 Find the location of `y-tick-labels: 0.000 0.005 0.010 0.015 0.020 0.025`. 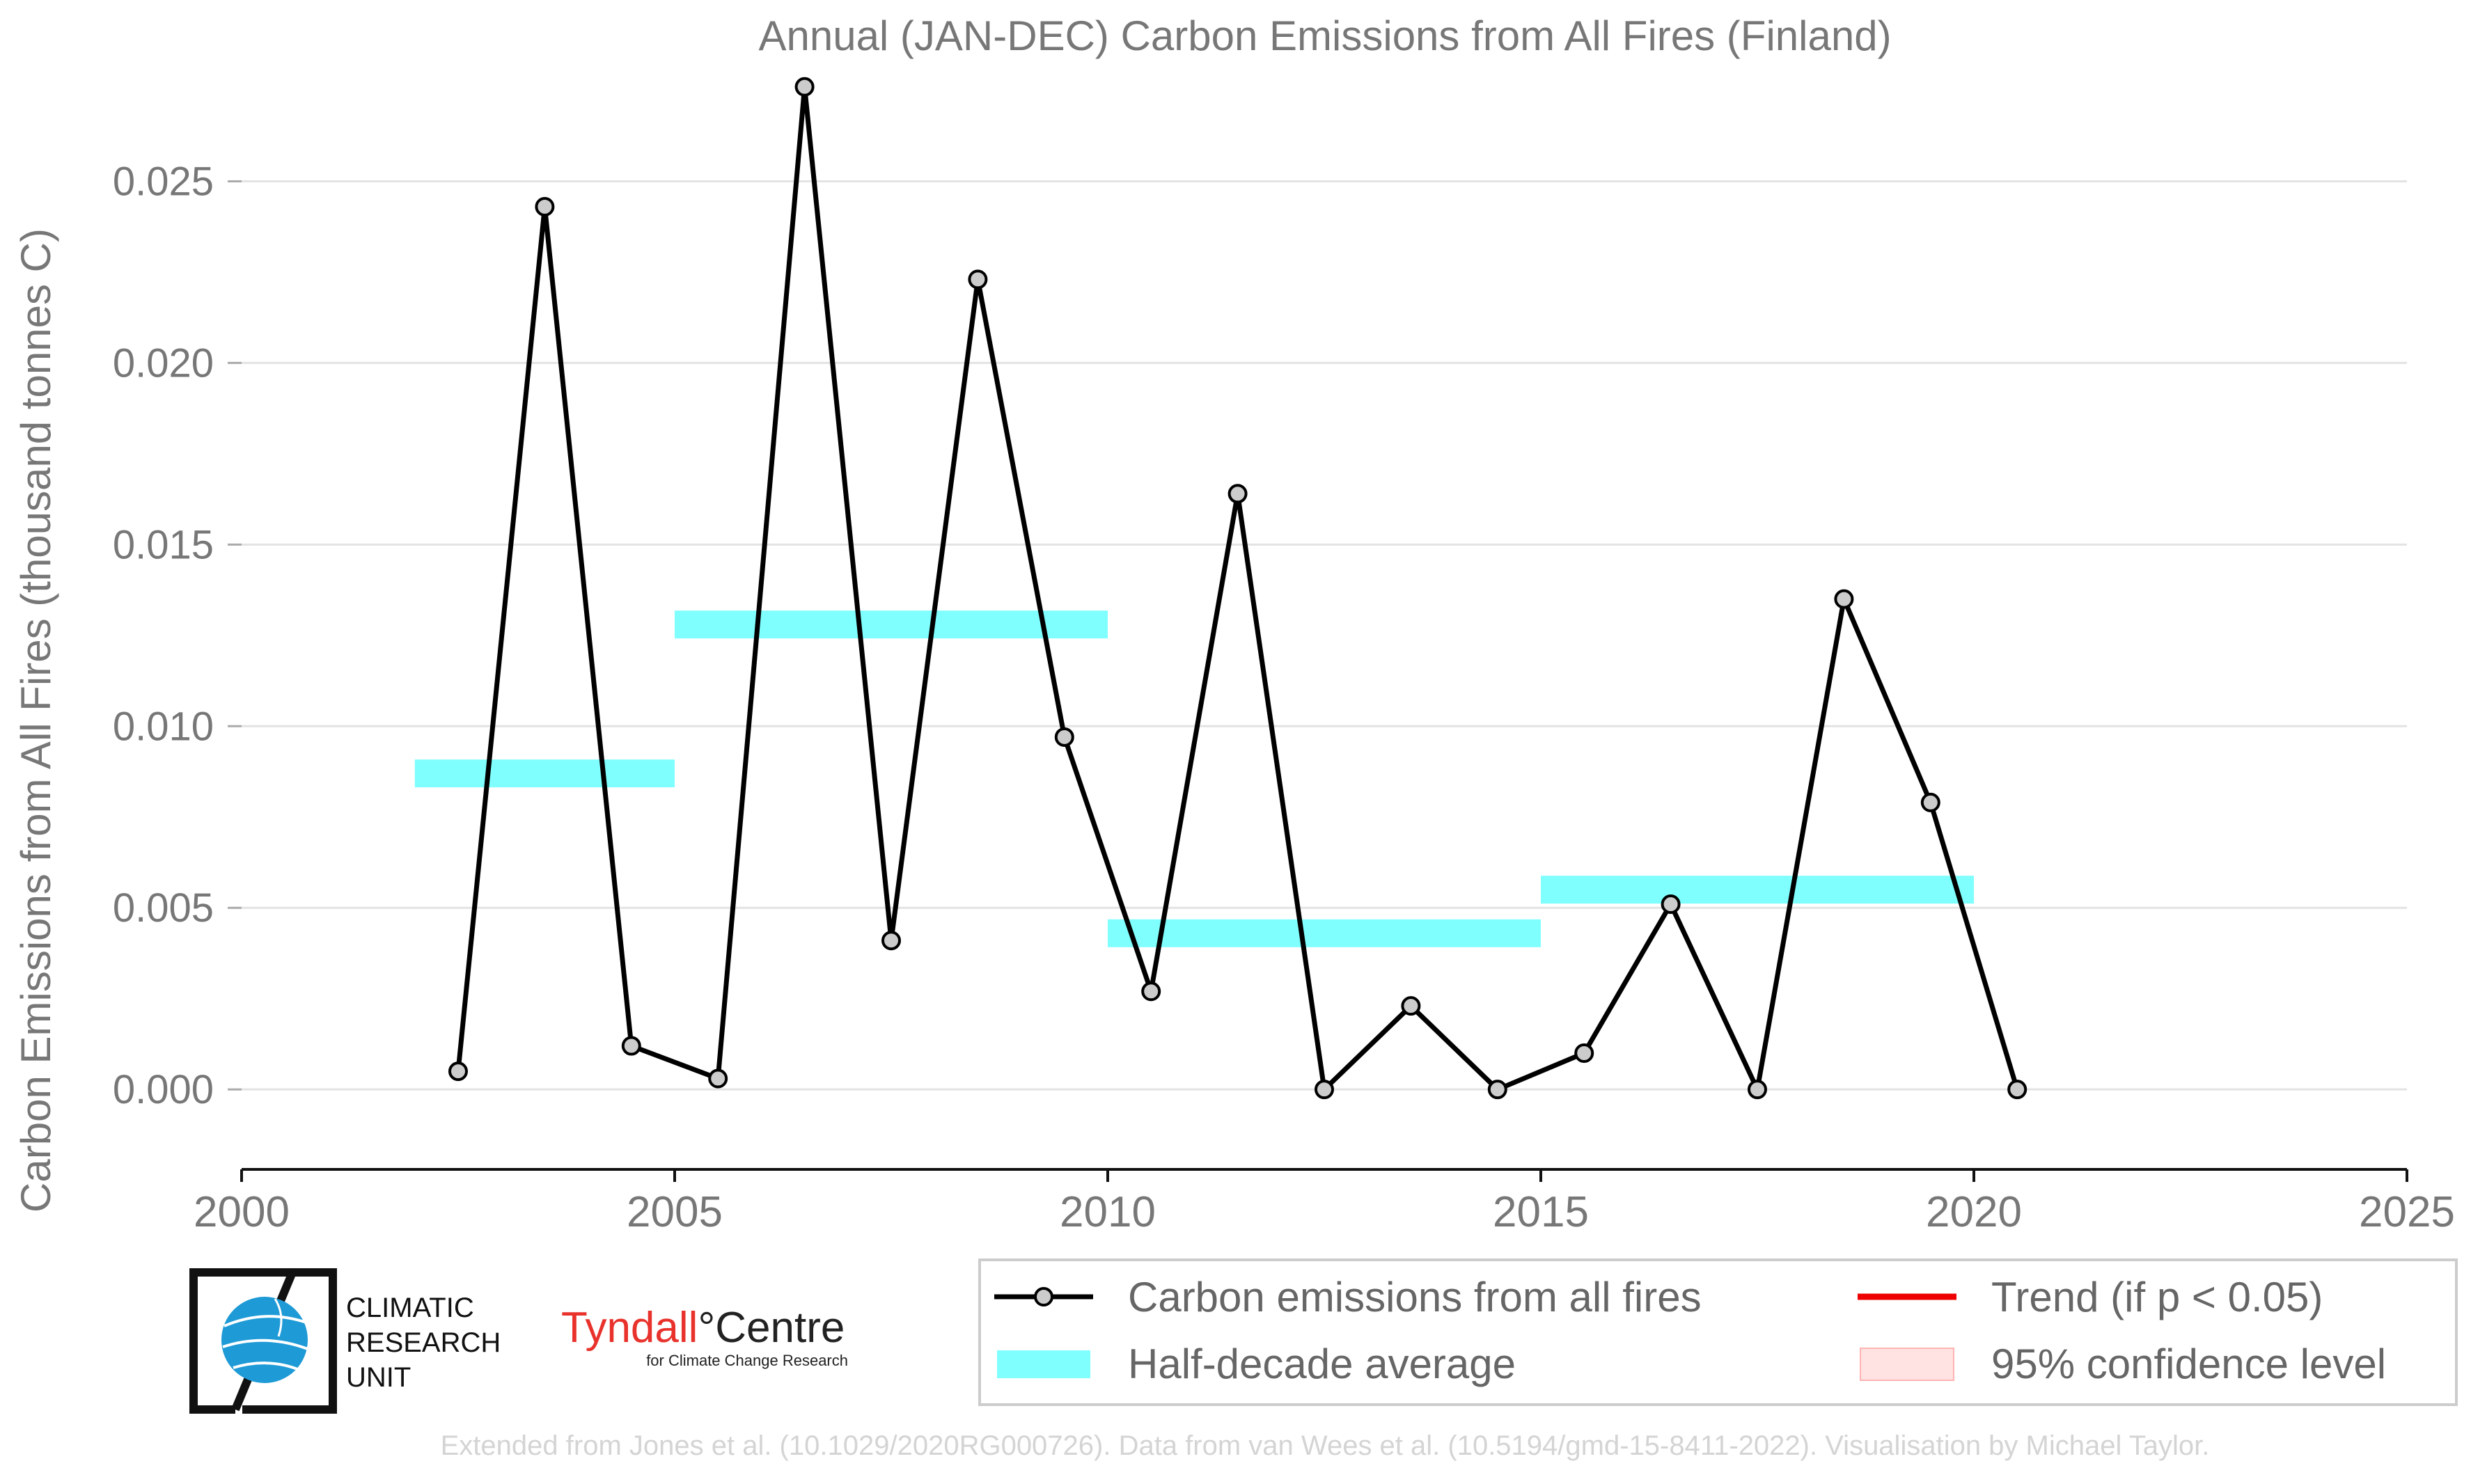

y-tick-labels: 0.000 0.005 0.010 0.015 0.020 0.025 is located at coordinates (177, 635).